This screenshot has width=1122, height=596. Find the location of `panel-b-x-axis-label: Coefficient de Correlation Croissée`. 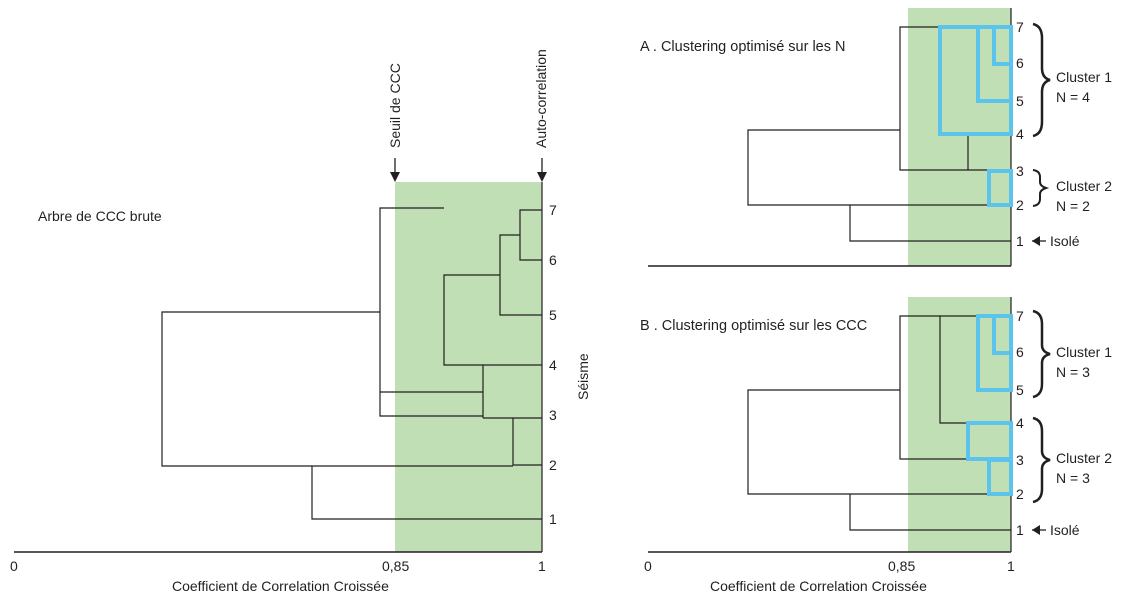

panel-b-x-axis-label: Coefficient de Correlation Croissée is located at coordinates (818, 586).